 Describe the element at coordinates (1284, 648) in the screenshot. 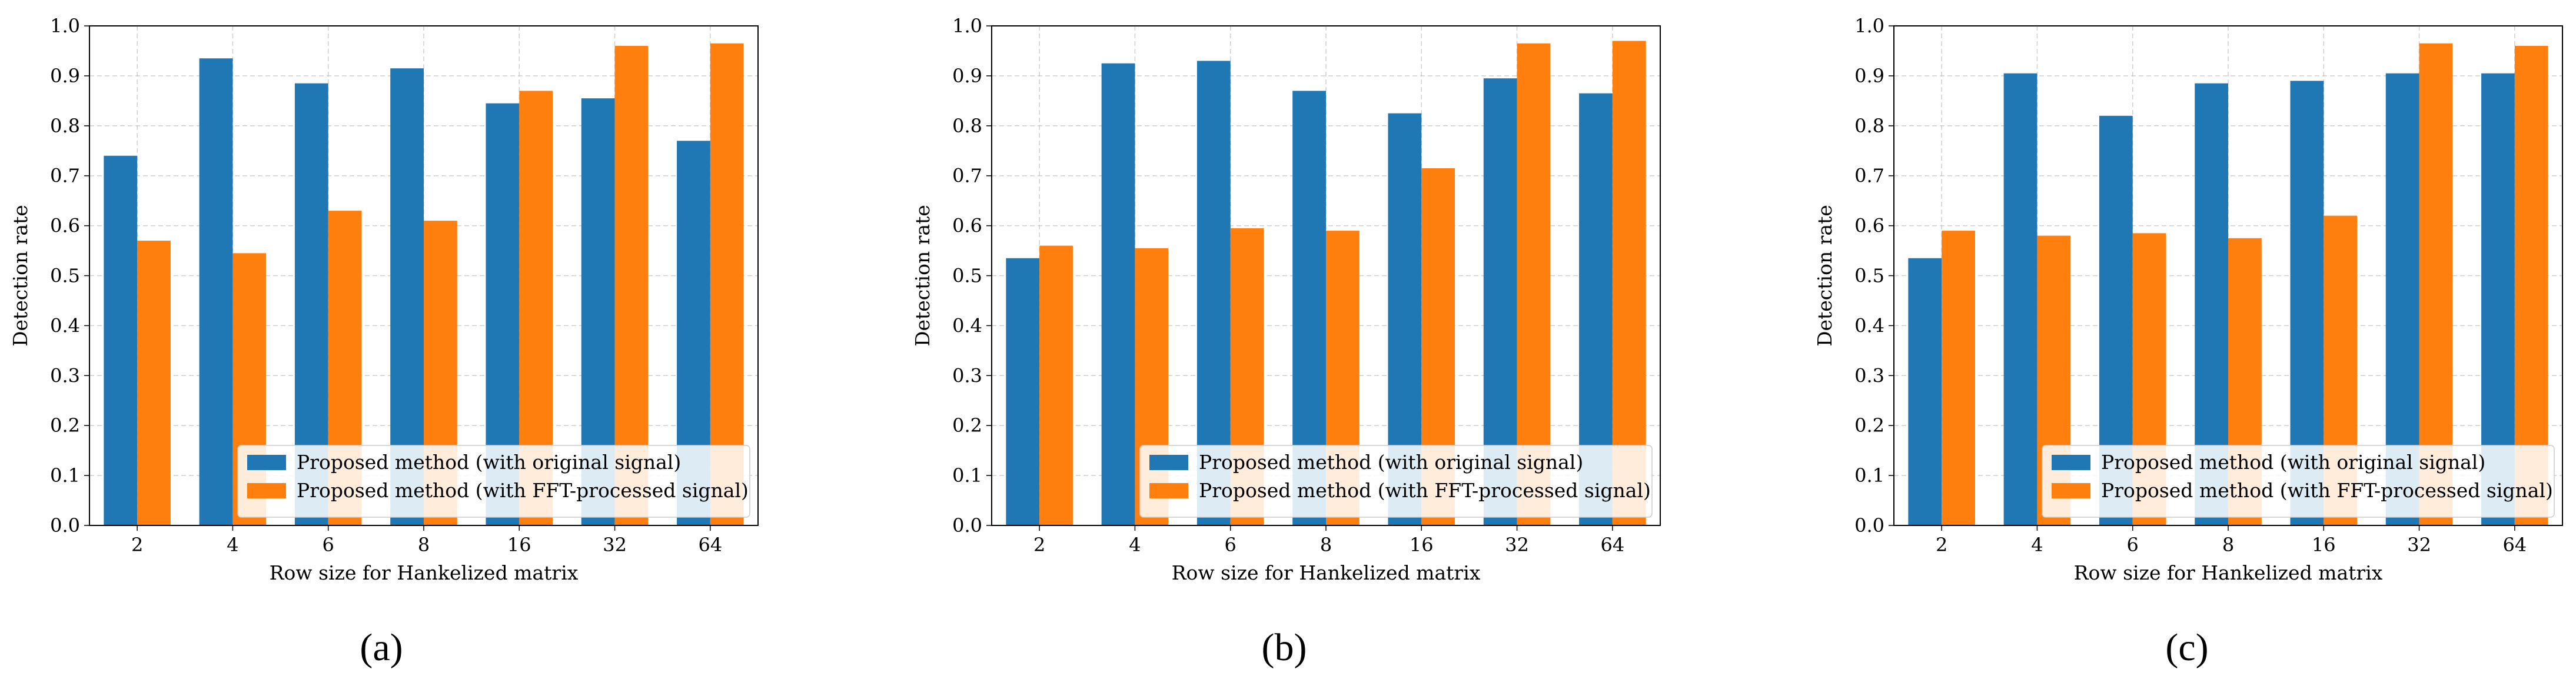

I see `panel-caption: (b)` at that location.